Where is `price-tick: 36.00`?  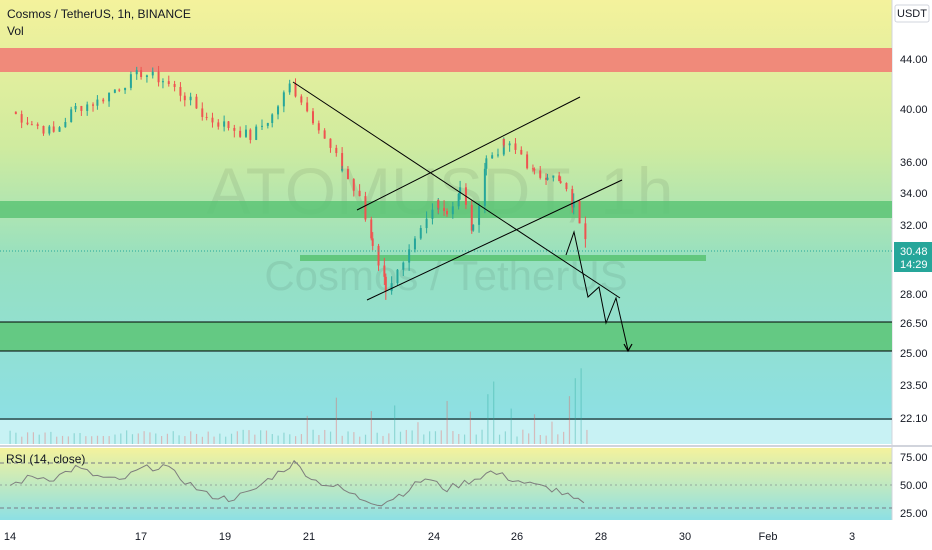 price-tick: 36.00 is located at coordinates (914, 163).